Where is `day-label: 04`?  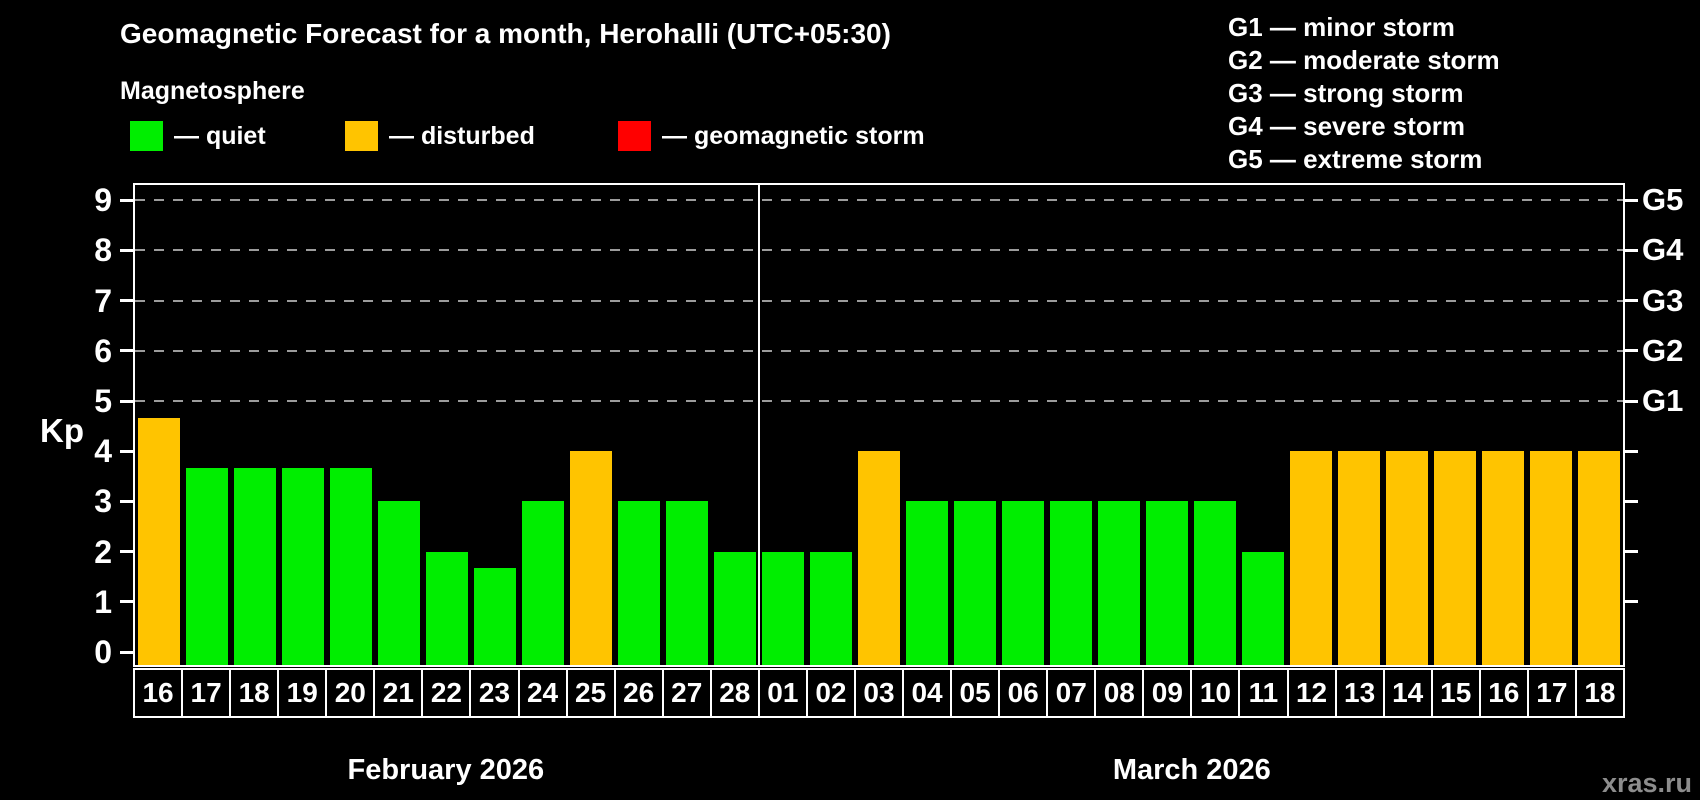 day-label: 04 is located at coordinates (927, 693).